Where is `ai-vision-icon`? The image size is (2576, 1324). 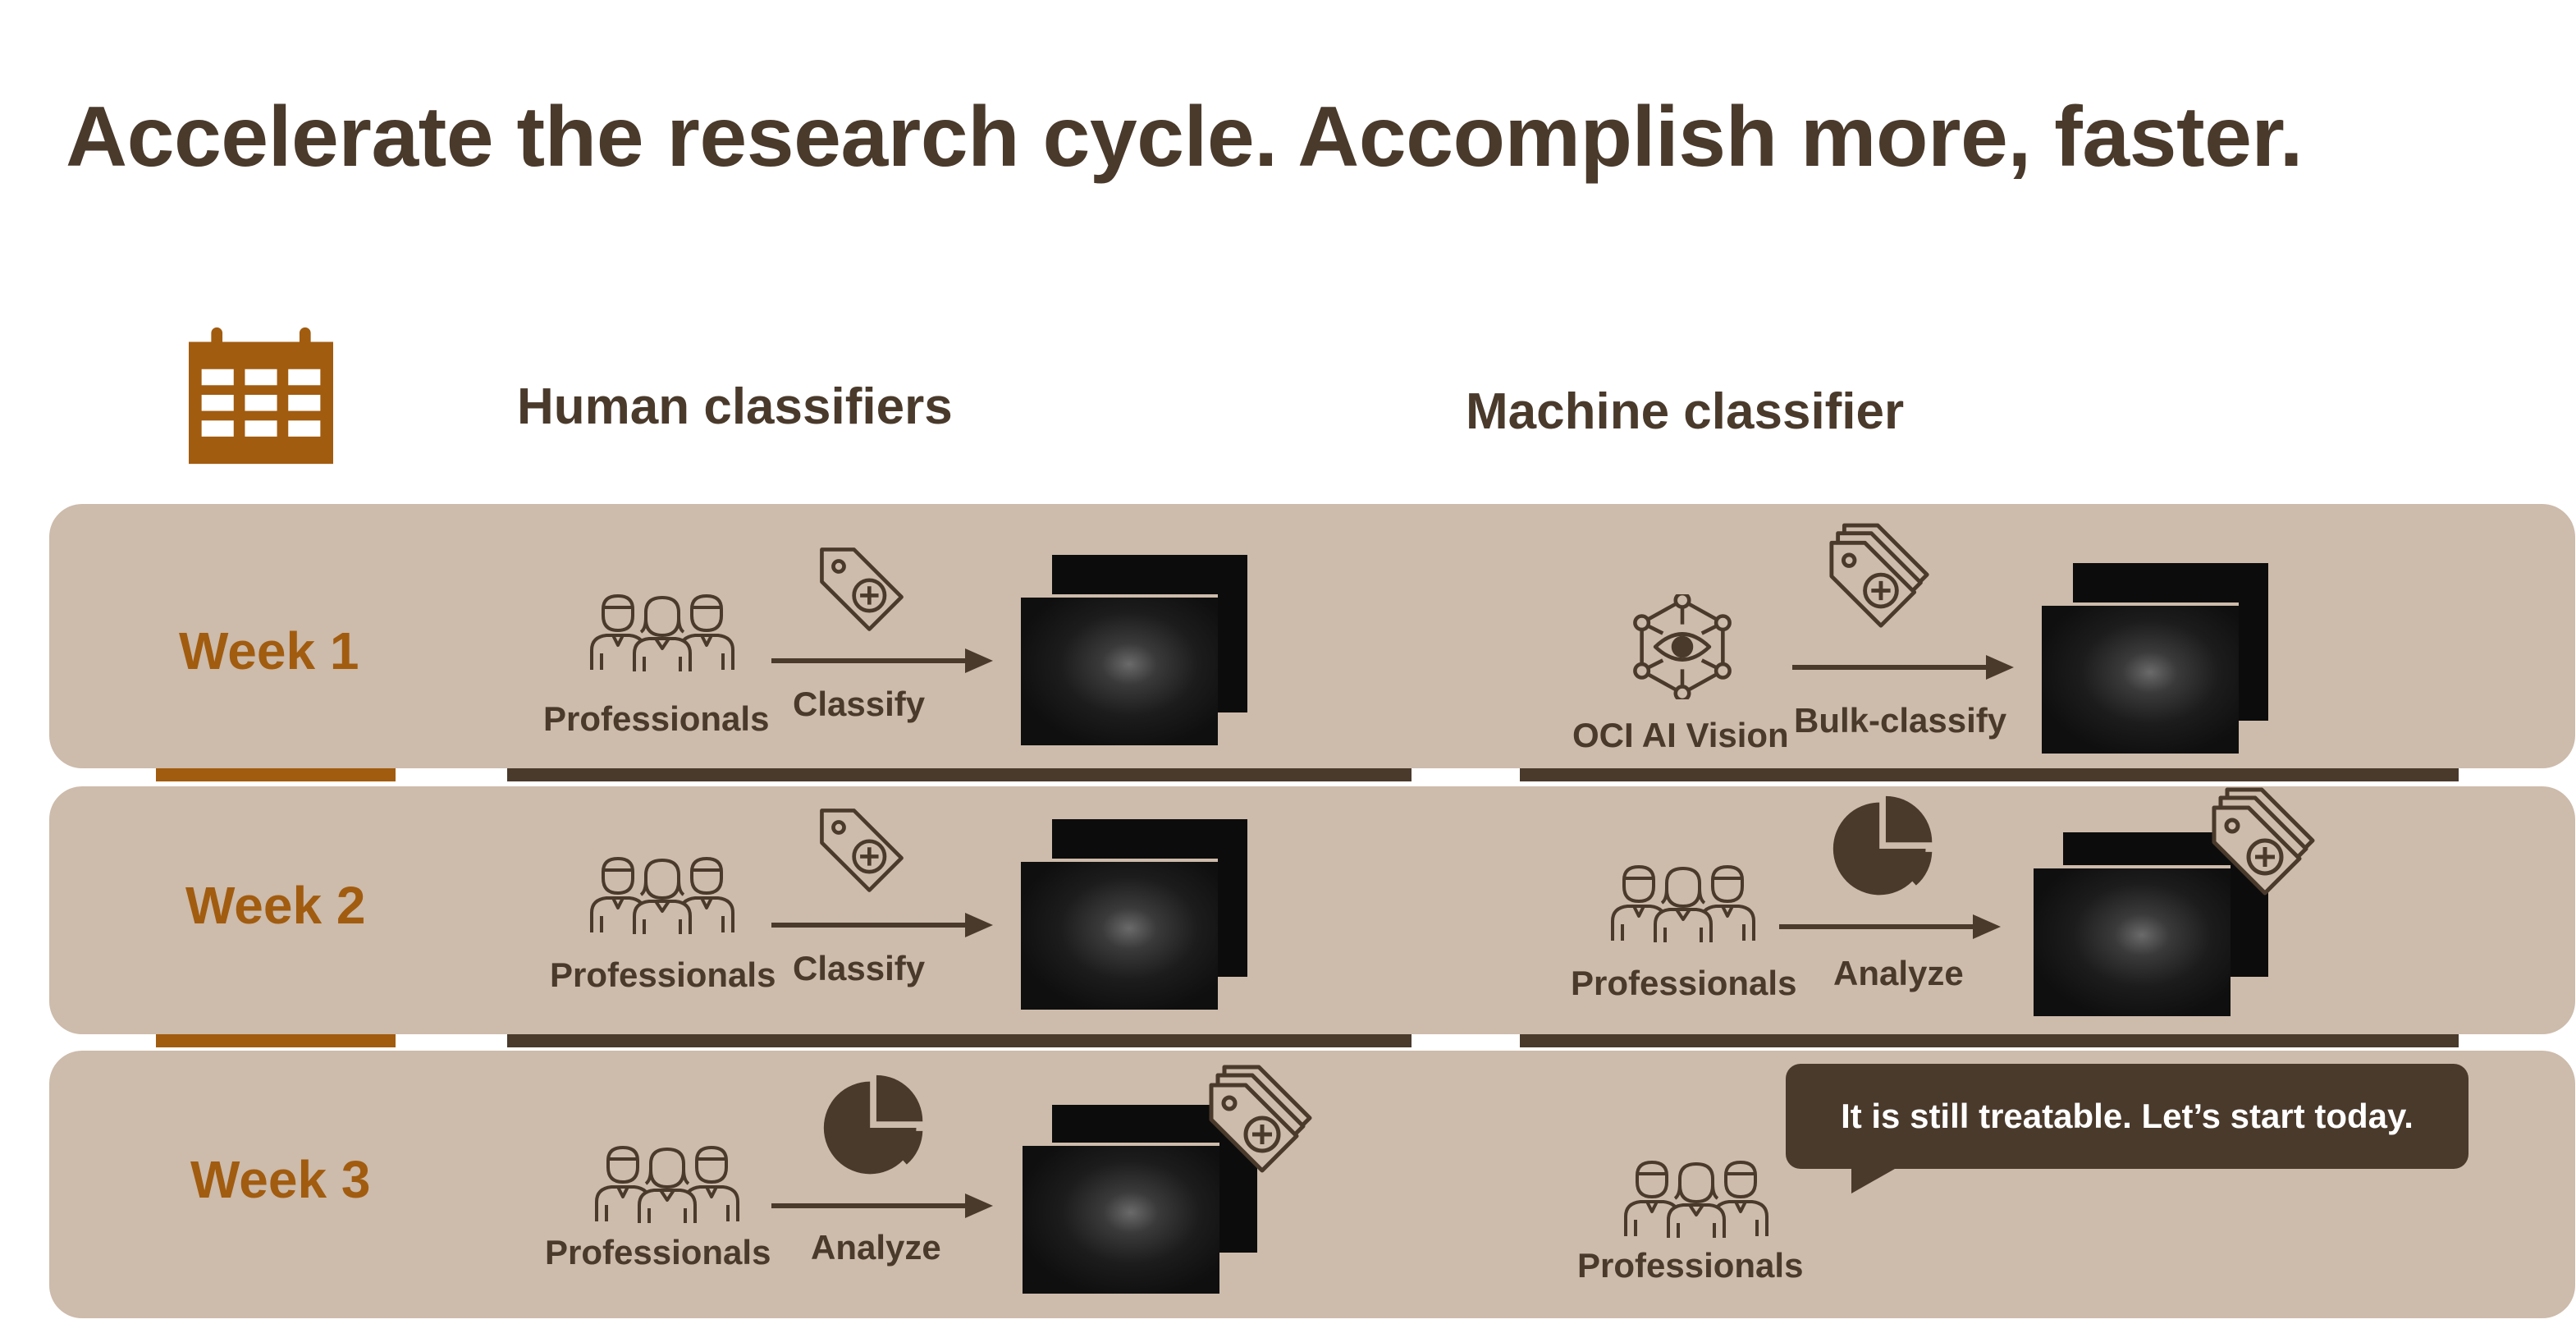
ai-vision-icon is located at coordinates (1682, 646).